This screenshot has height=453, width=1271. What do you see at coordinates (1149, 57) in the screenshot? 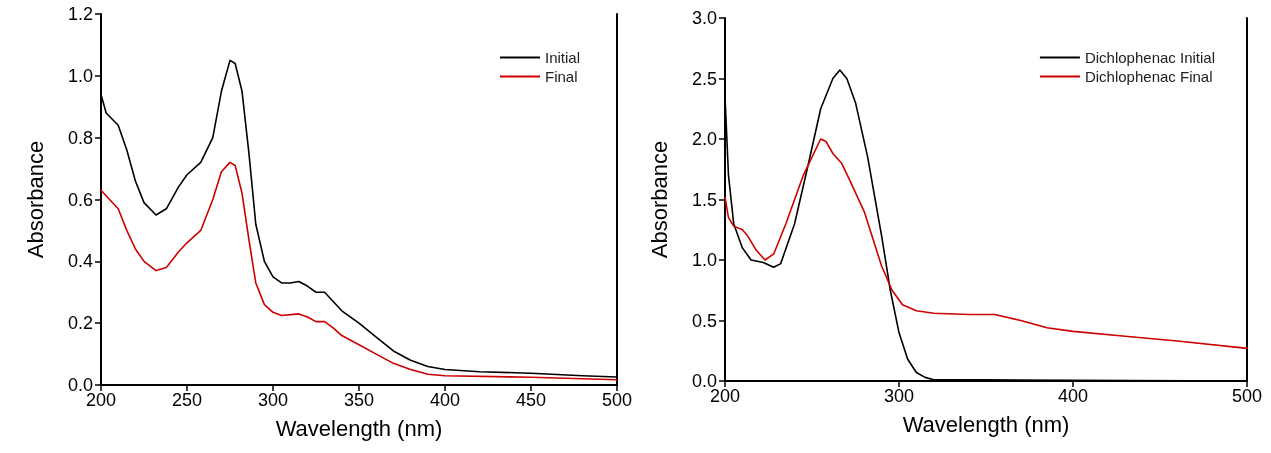
I see `legend-label: Dichlophenac Initial` at bounding box center [1149, 57].